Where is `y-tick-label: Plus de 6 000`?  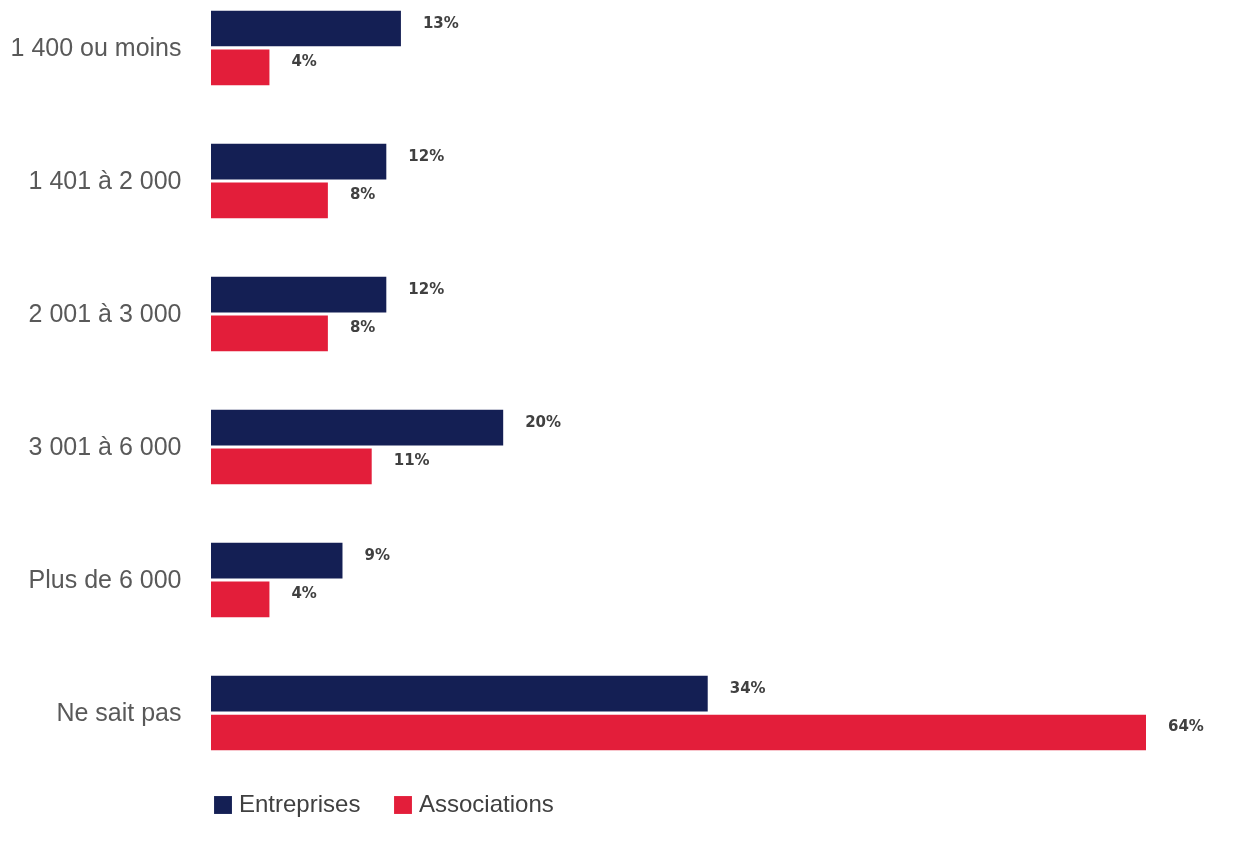 y-tick-label: Plus de 6 000 is located at coordinates (105, 579).